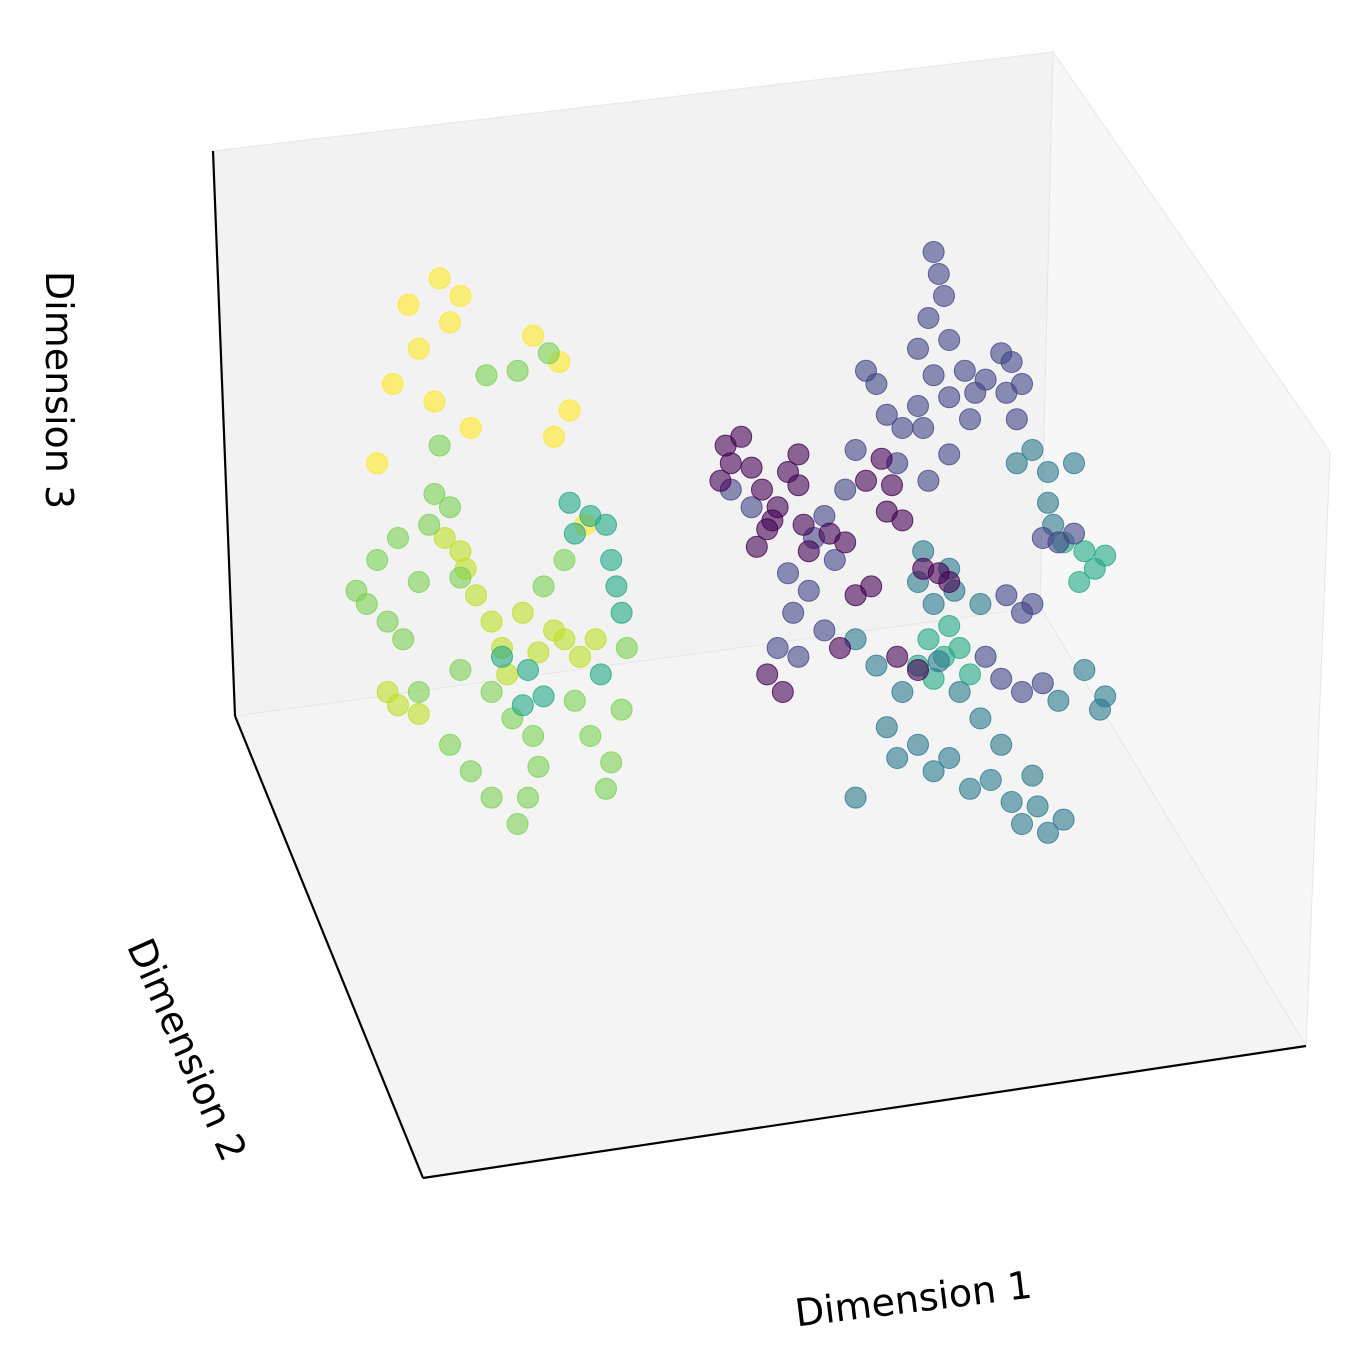  What do you see at coordinates (913, 1299) in the screenshot?
I see `x-axis-label: Dimension 1` at bounding box center [913, 1299].